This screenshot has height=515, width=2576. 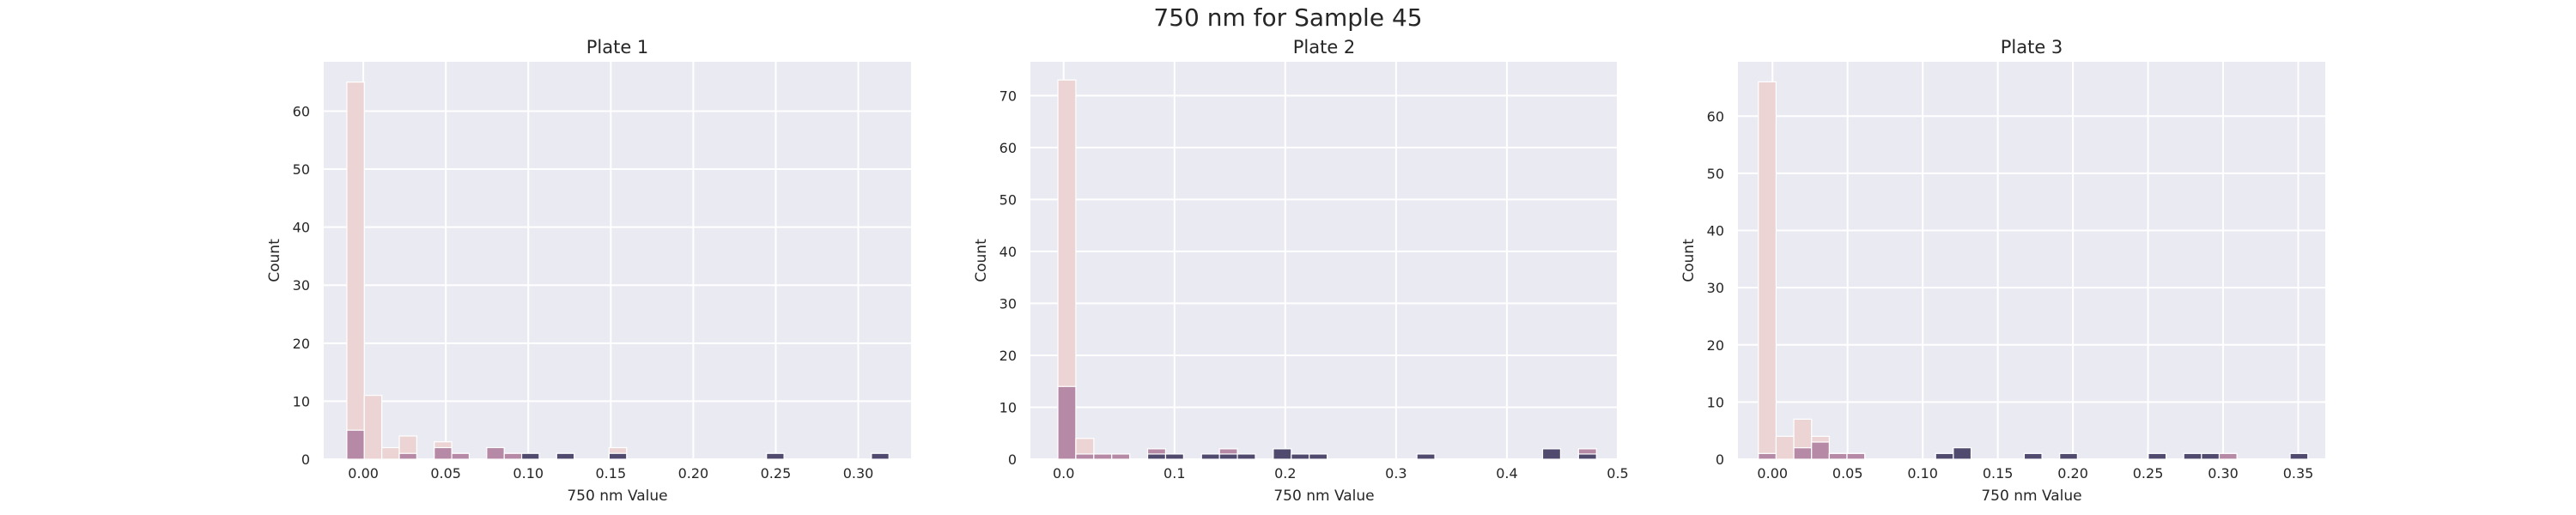 What do you see at coordinates (1174, 473) in the screenshot?
I see `x-tick-label: 0.1` at bounding box center [1174, 473].